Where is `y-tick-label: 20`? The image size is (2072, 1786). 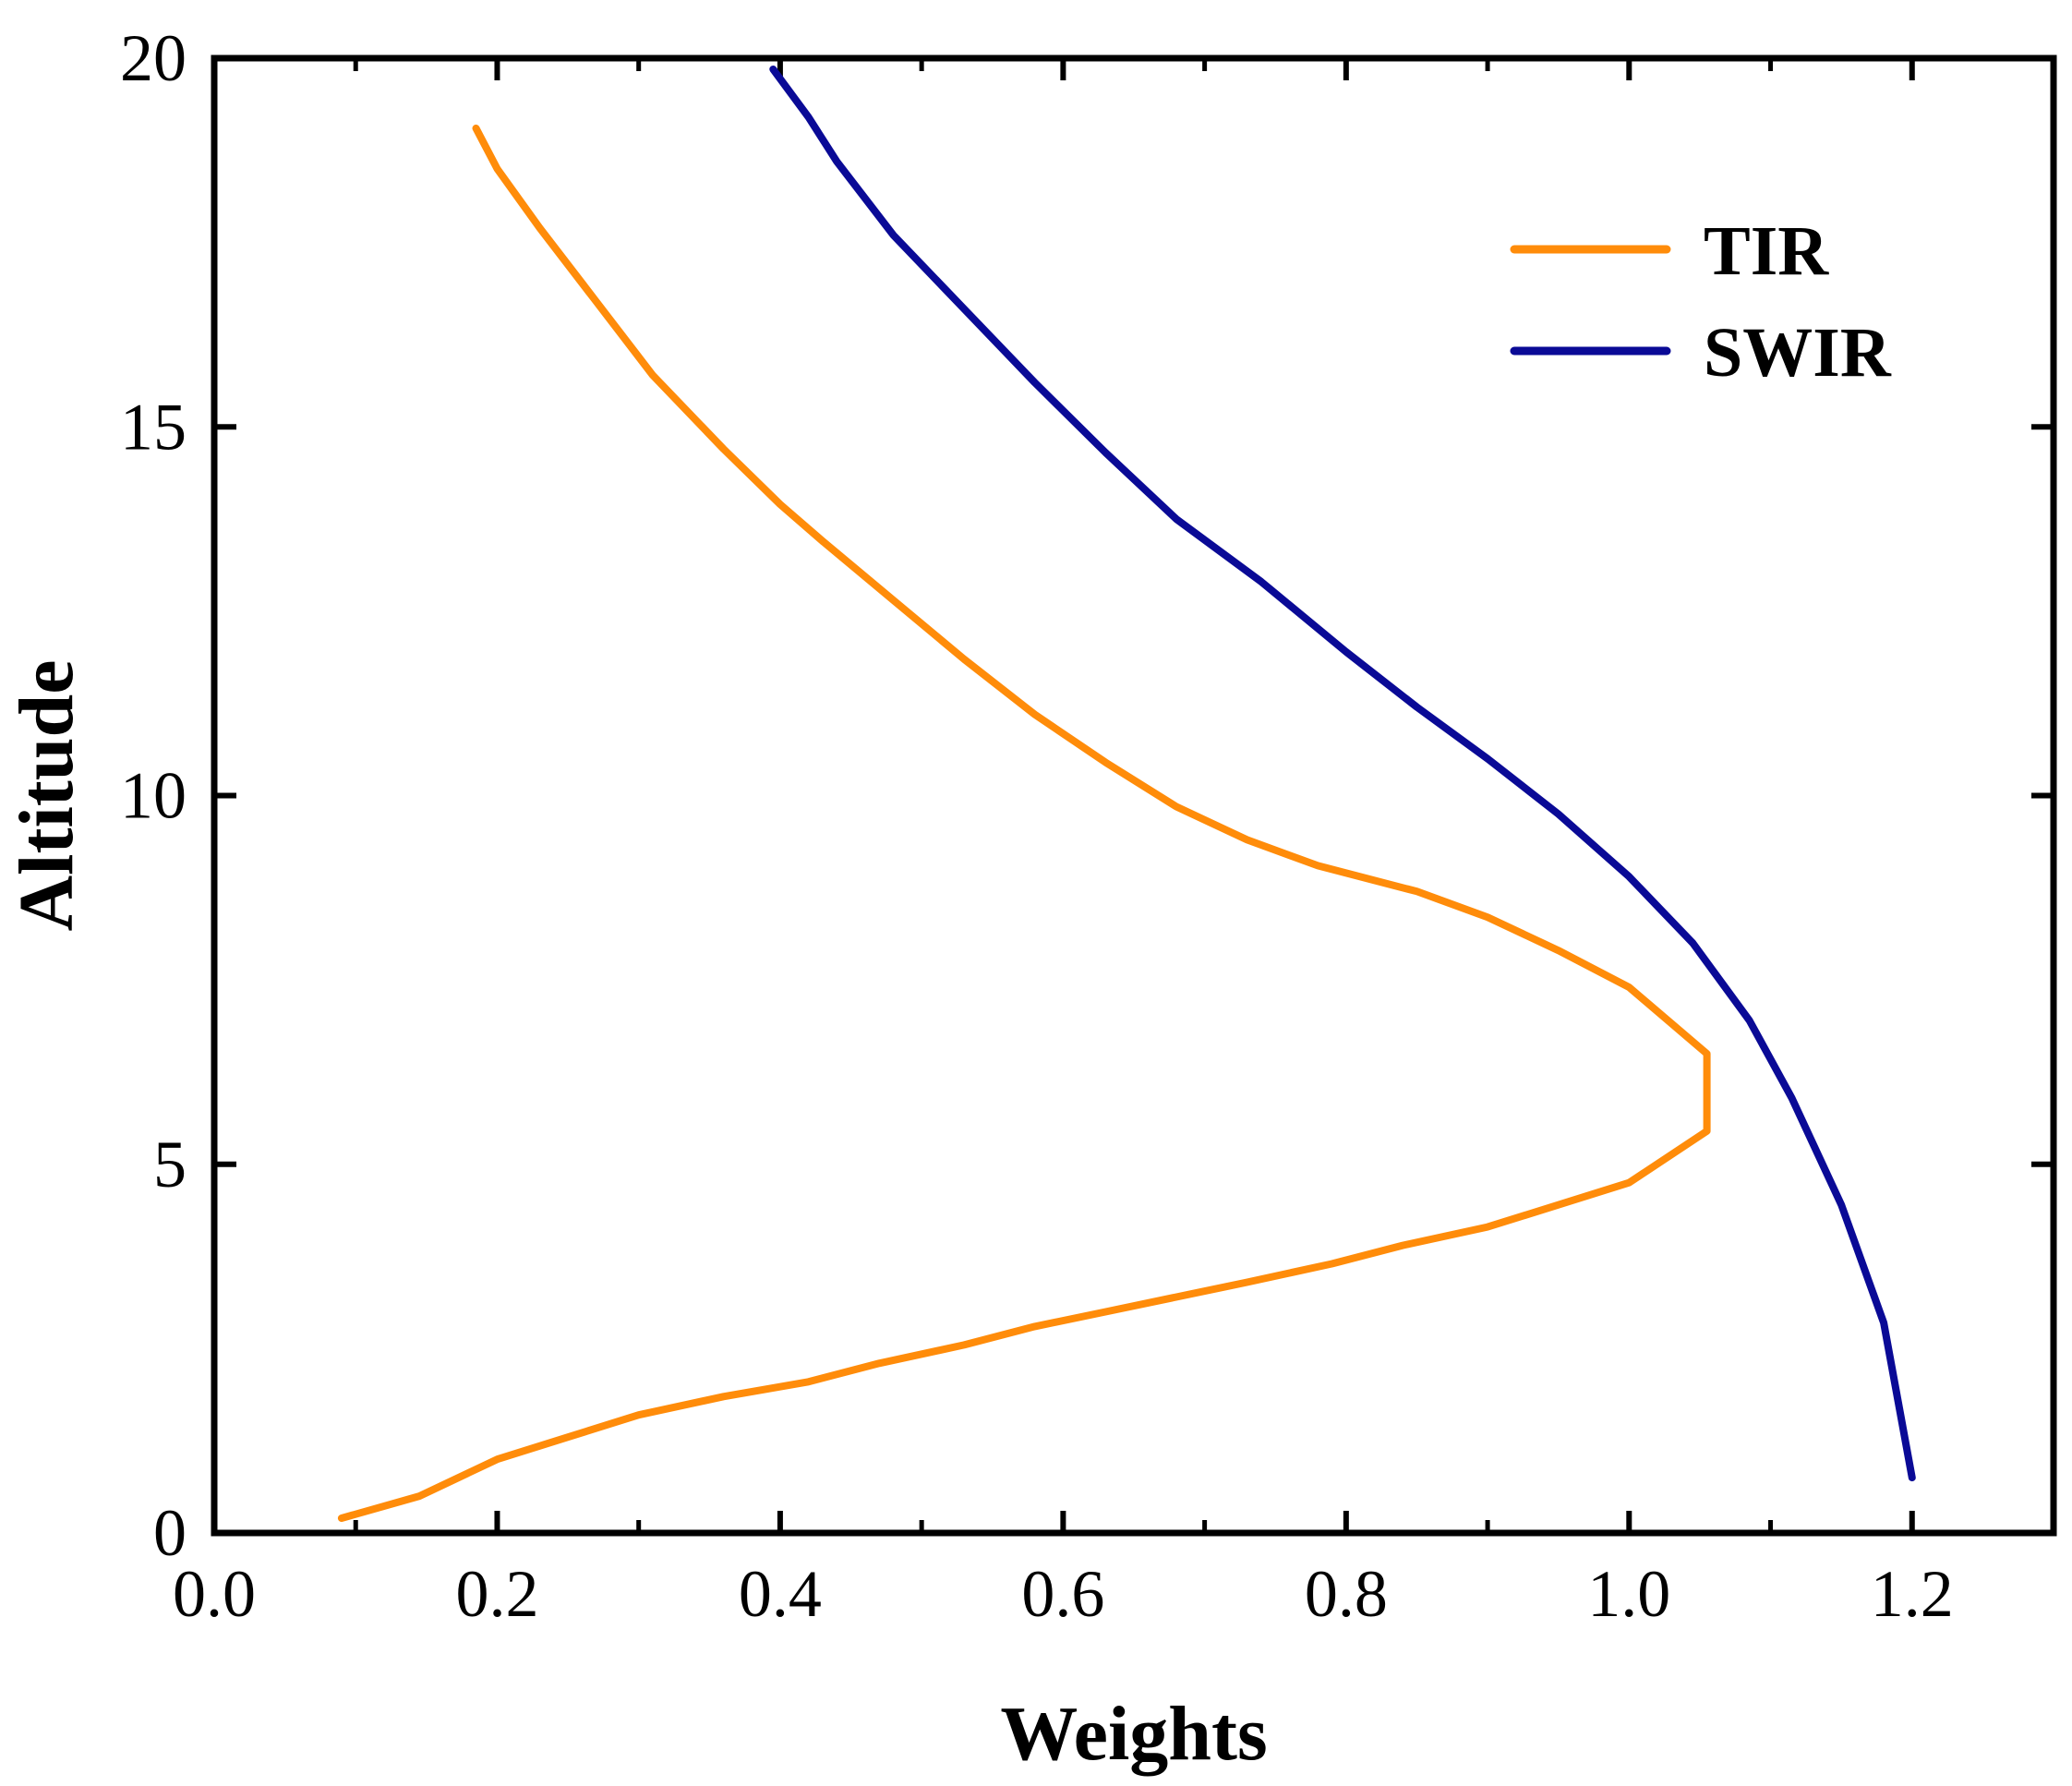
y-tick-label: 20 is located at coordinates (153, 58).